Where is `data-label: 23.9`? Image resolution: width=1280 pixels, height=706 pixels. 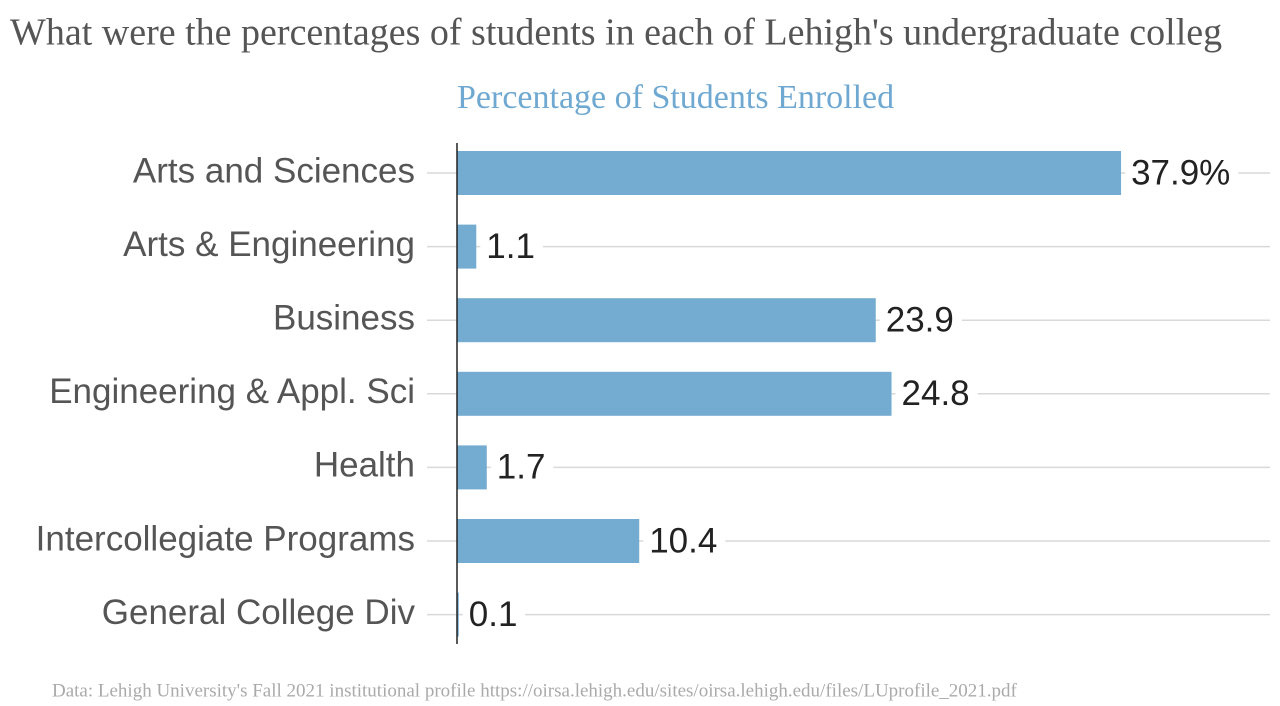 data-label: 23.9 is located at coordinates (920, 319).